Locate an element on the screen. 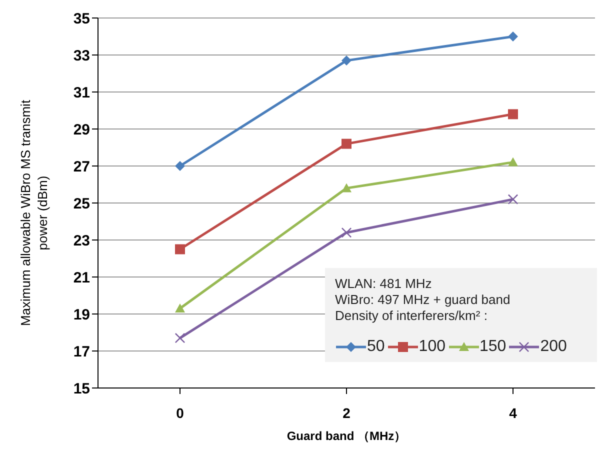 The height and width of the screenshot is (451, 603). y-tick-label: 23 is located at coordinates (81, 241).